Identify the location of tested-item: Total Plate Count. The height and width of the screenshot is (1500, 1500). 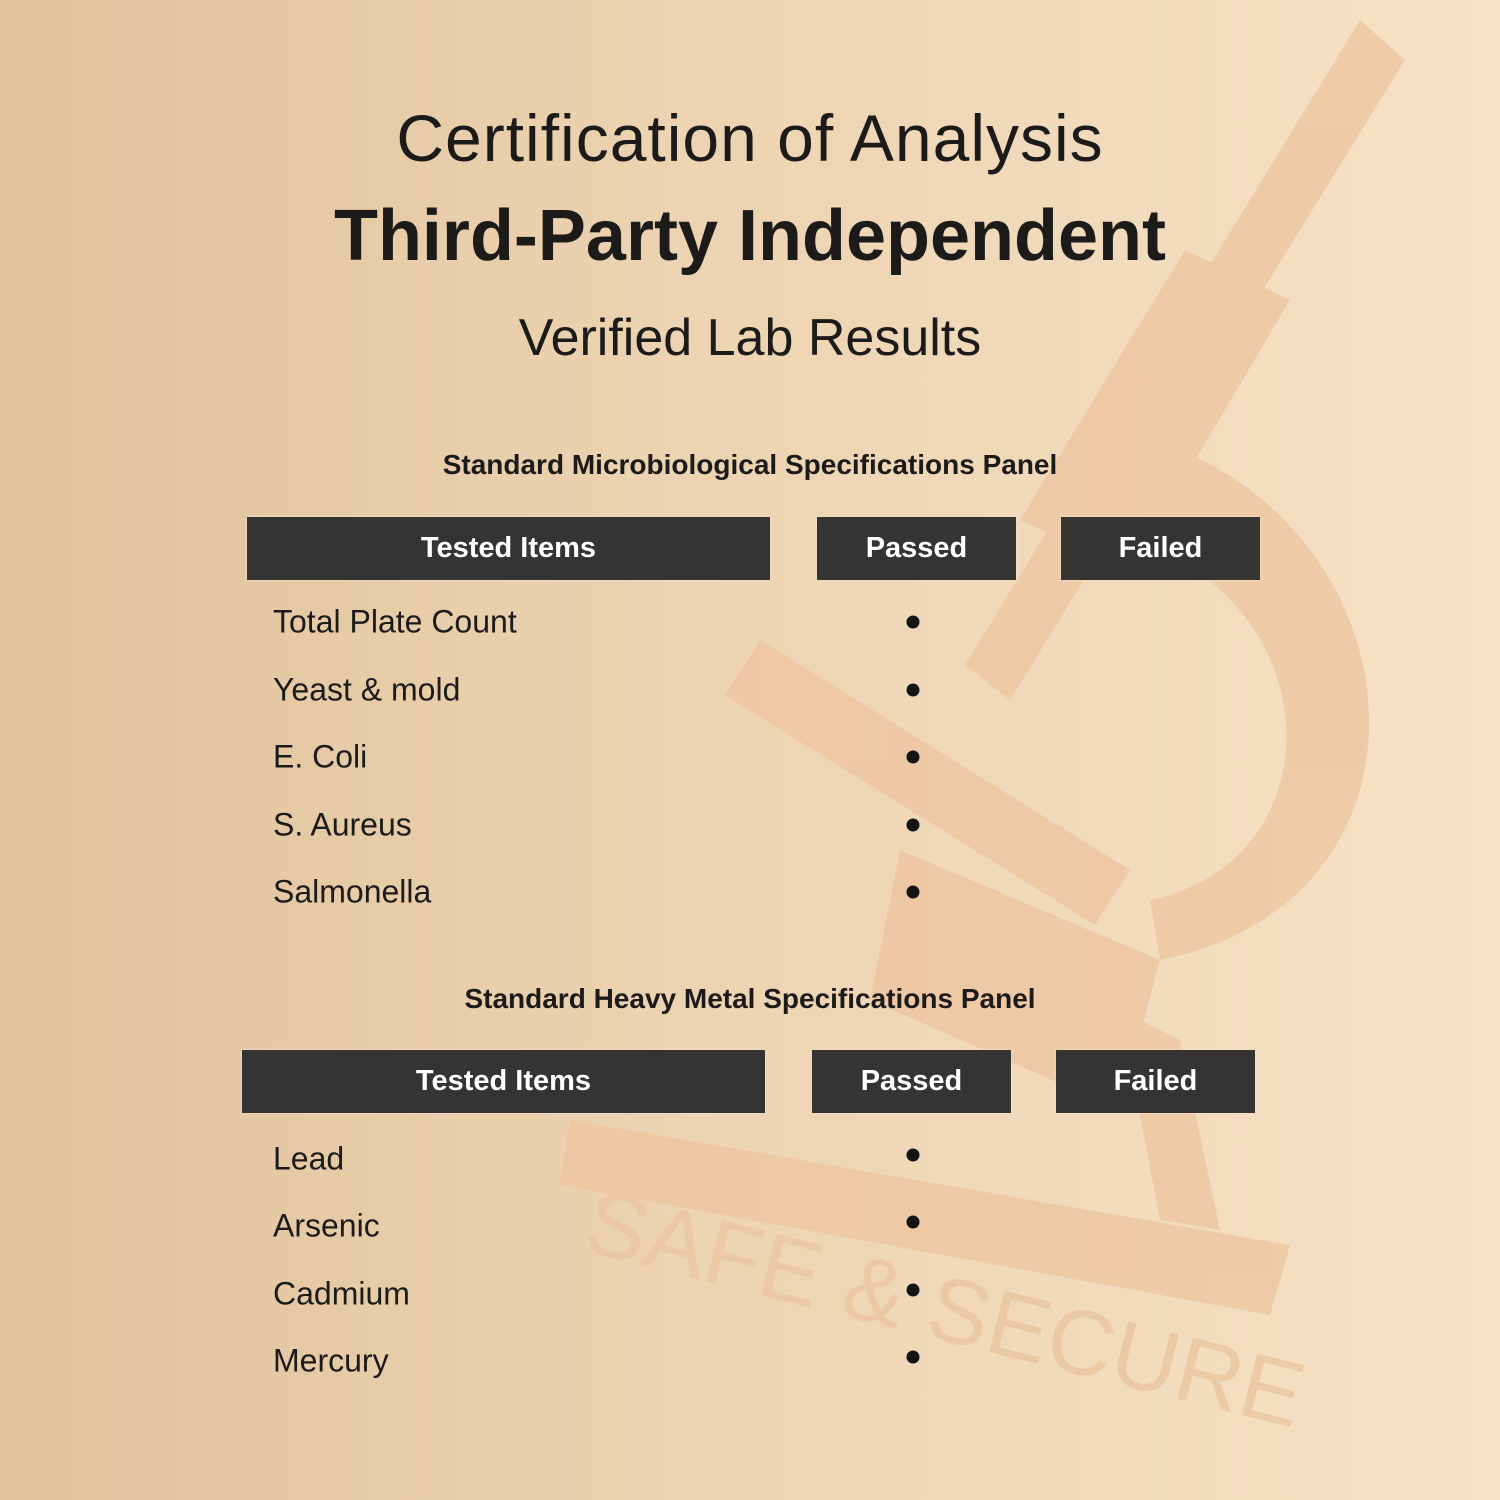
(395, 621).